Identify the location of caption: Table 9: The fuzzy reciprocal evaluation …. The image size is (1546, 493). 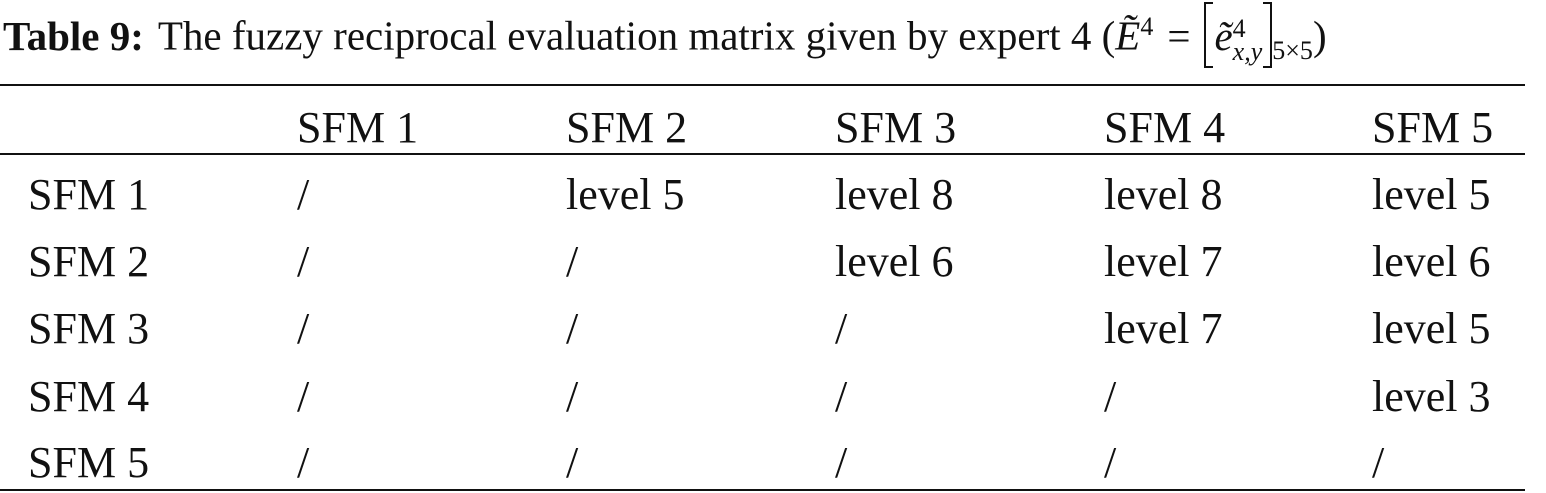
(665, 34).